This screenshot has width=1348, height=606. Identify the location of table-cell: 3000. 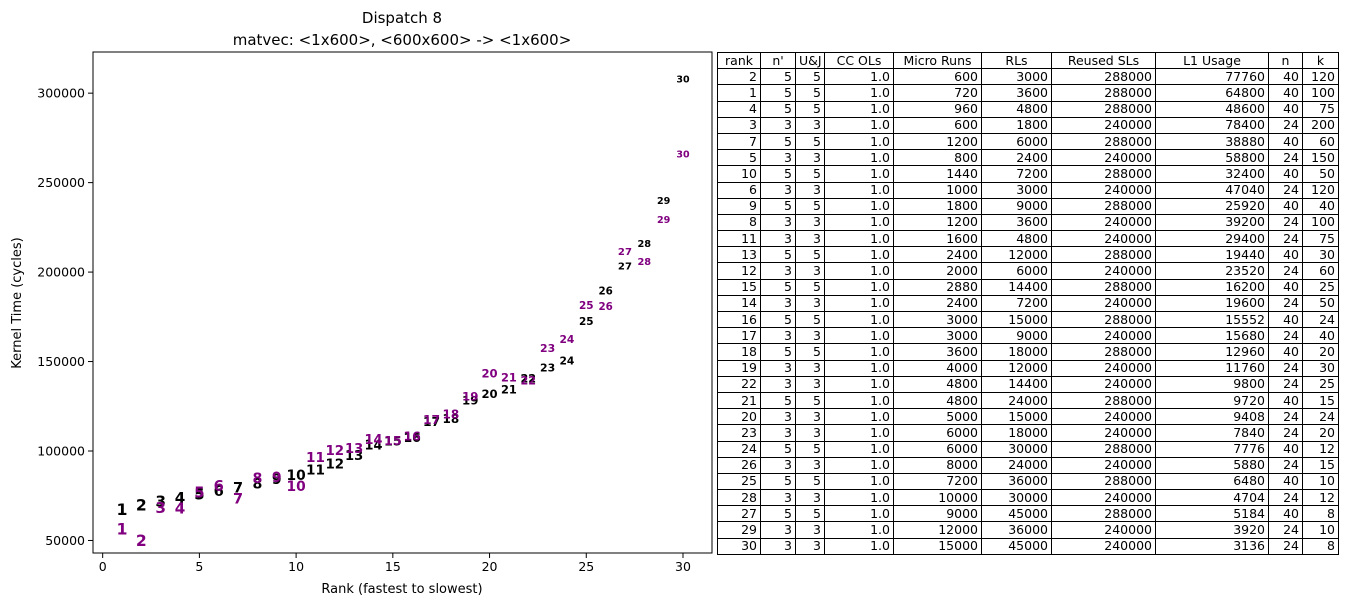
(937, 336).